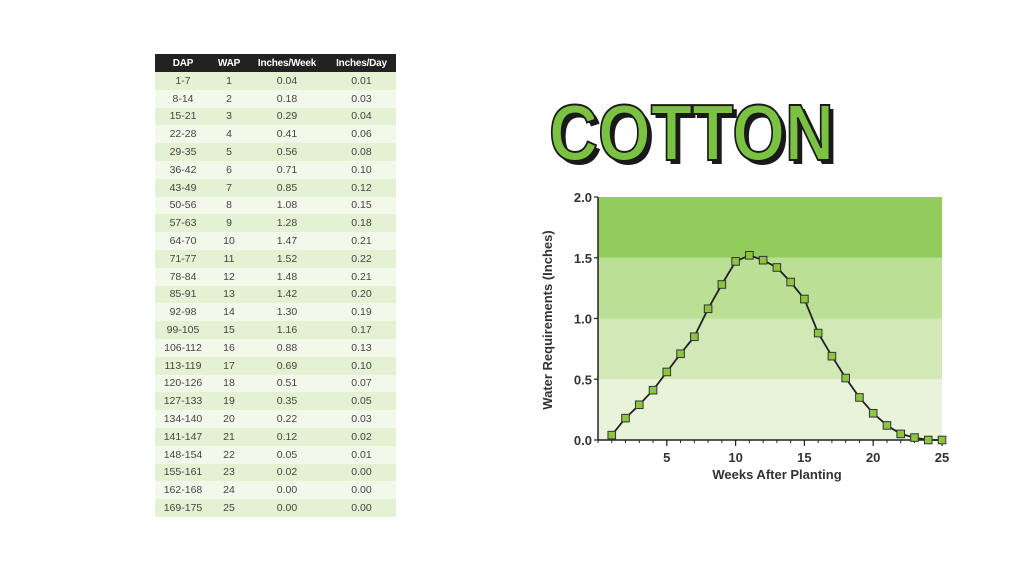  I want to click on cell-inches-week: 0.41, so click(287, 134).